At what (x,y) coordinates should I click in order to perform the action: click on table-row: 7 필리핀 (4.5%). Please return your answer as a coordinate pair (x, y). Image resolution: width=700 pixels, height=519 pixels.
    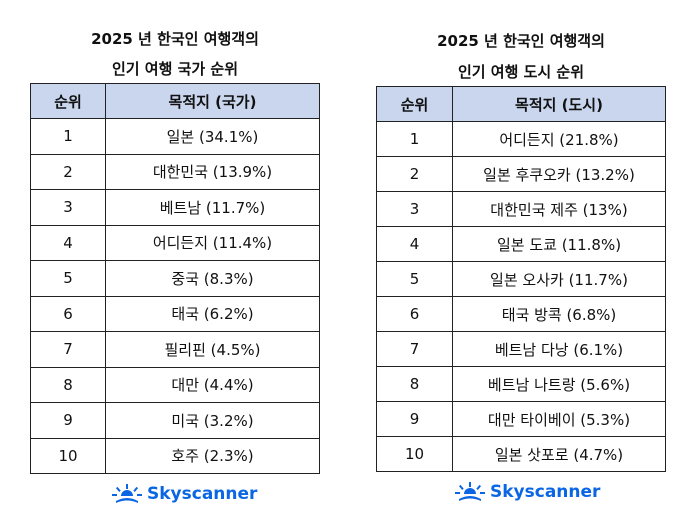
    Looking at the image, I should click on (175, 349).